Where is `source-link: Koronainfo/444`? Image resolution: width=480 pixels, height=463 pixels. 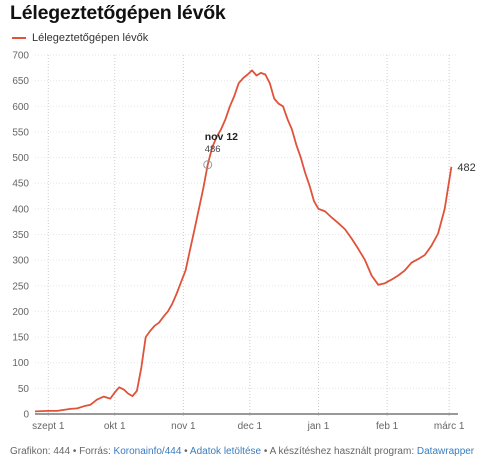
source-link: Koronainfo/444 is located at coordinates (147, 451).